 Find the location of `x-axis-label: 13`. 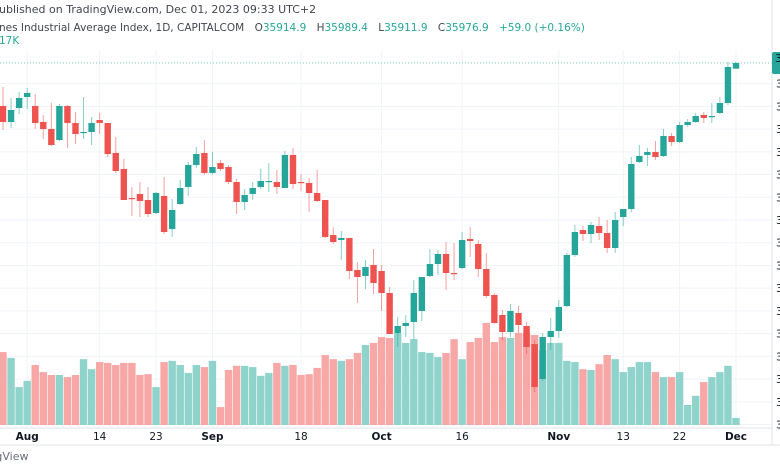

x-axis-label: 13 is located at coordinates (623, 437).